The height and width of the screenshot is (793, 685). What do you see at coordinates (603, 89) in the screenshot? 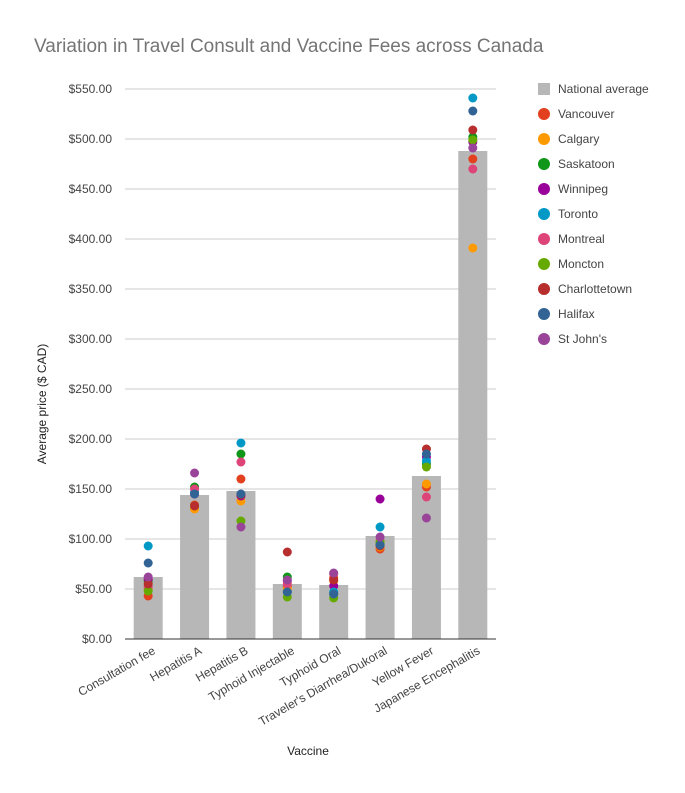
I see `legend-label-national-average: National average` at bounding box center [603, 89].